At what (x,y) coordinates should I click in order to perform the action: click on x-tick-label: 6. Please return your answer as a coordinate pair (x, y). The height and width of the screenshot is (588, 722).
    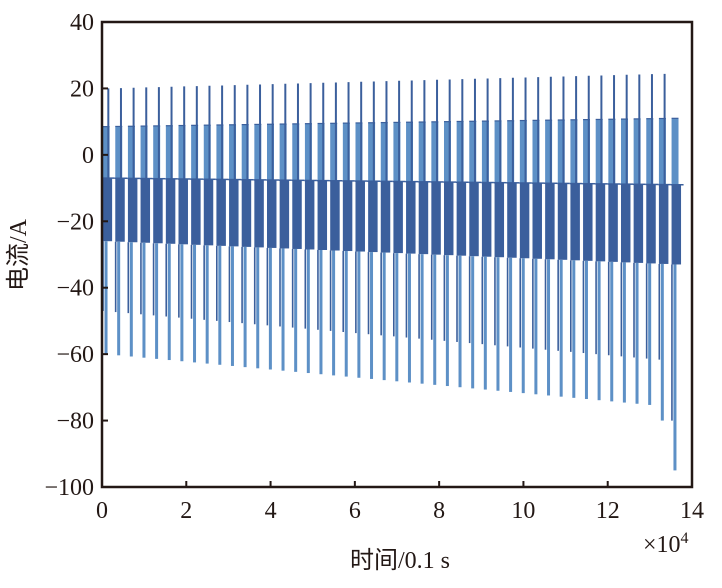
    Looking at the image, I should click on (355, 511).